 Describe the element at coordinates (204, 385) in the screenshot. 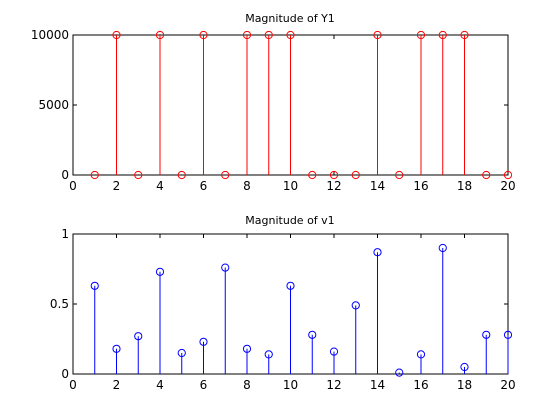

I see `x-tick-label-v1: 6` at that location.